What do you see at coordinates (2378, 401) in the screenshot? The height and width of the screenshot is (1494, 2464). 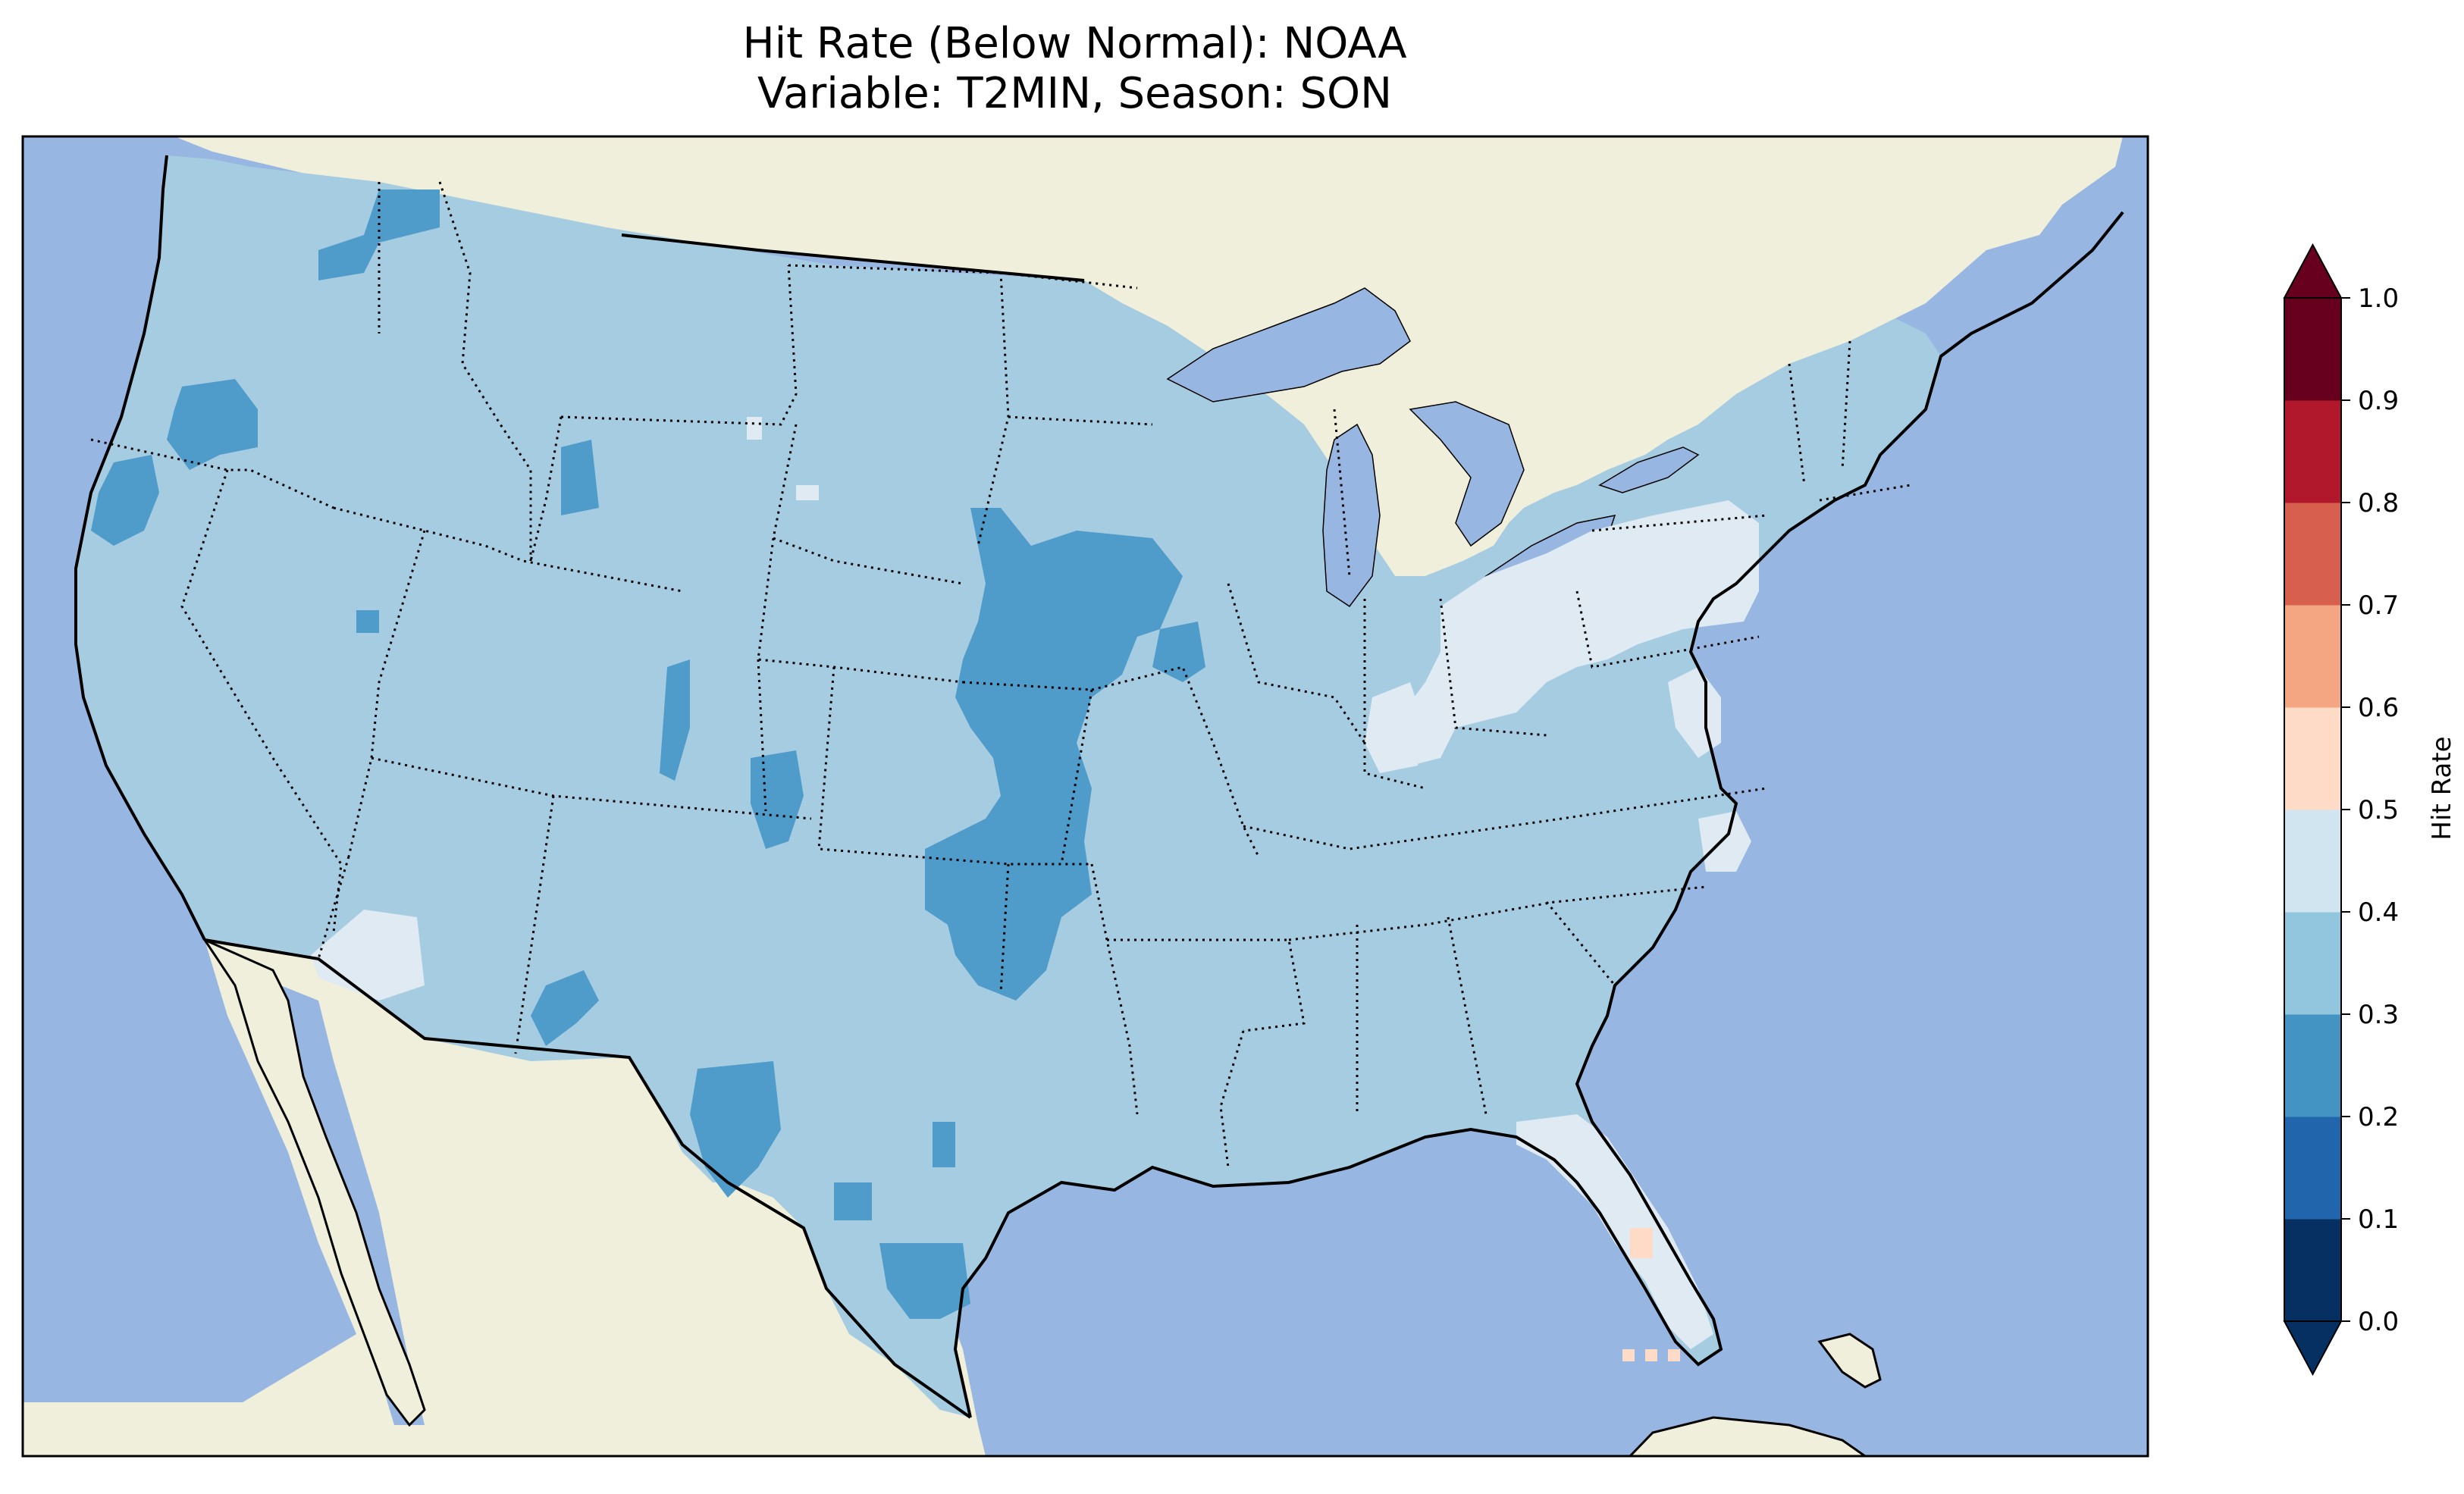 I see `colorbar-tick-label: 0.9` at bounding box center [2378, 401].